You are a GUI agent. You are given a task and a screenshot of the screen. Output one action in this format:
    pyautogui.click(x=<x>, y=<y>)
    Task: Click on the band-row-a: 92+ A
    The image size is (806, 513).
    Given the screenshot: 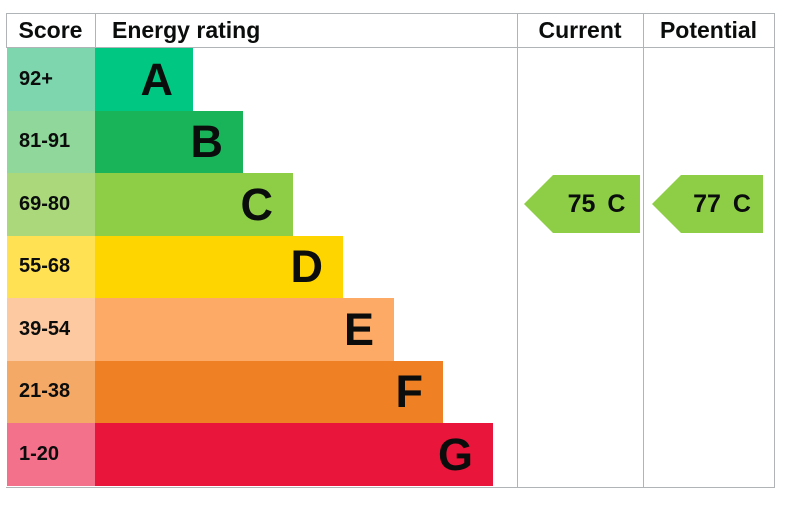 What is the action you would take?
    pyautogui.click(x=100, y=79)
    